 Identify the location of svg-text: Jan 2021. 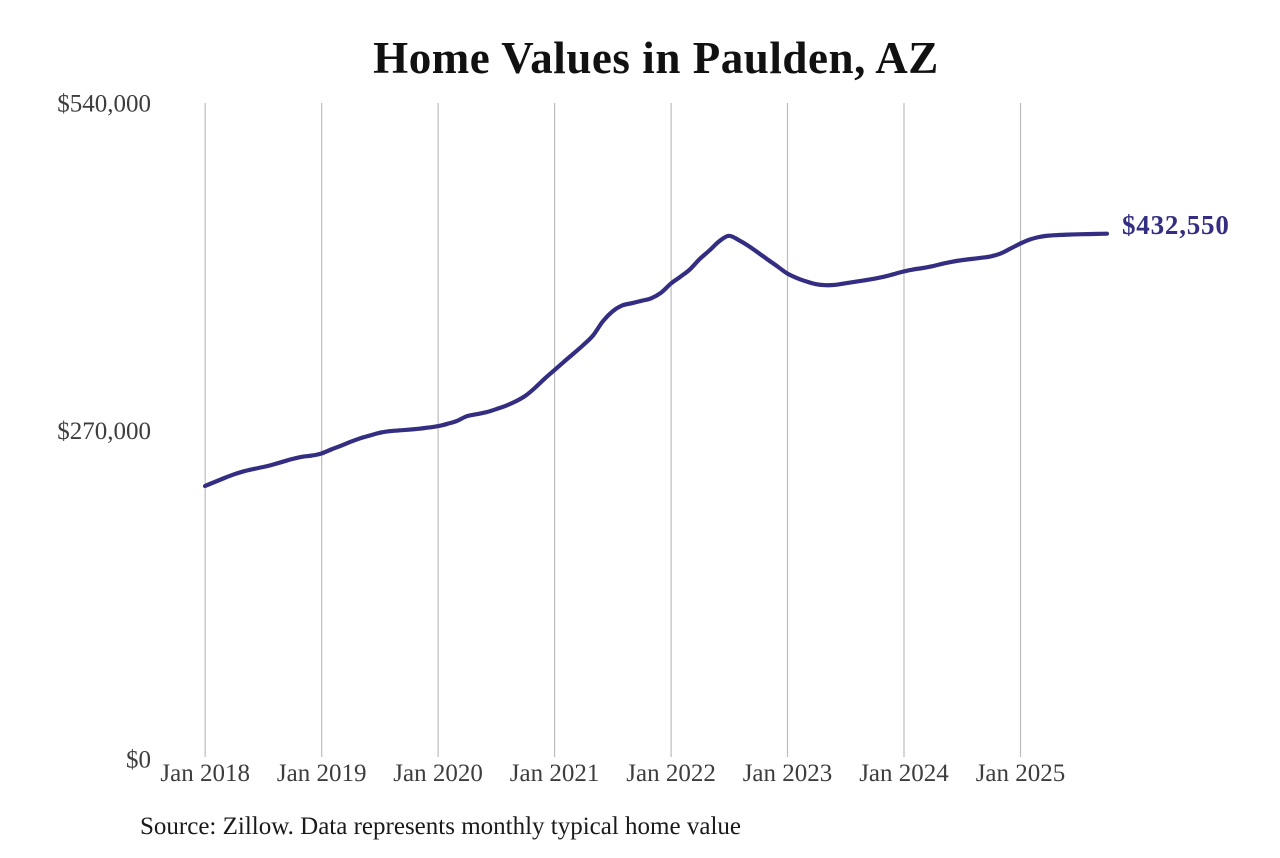
(555, 773).